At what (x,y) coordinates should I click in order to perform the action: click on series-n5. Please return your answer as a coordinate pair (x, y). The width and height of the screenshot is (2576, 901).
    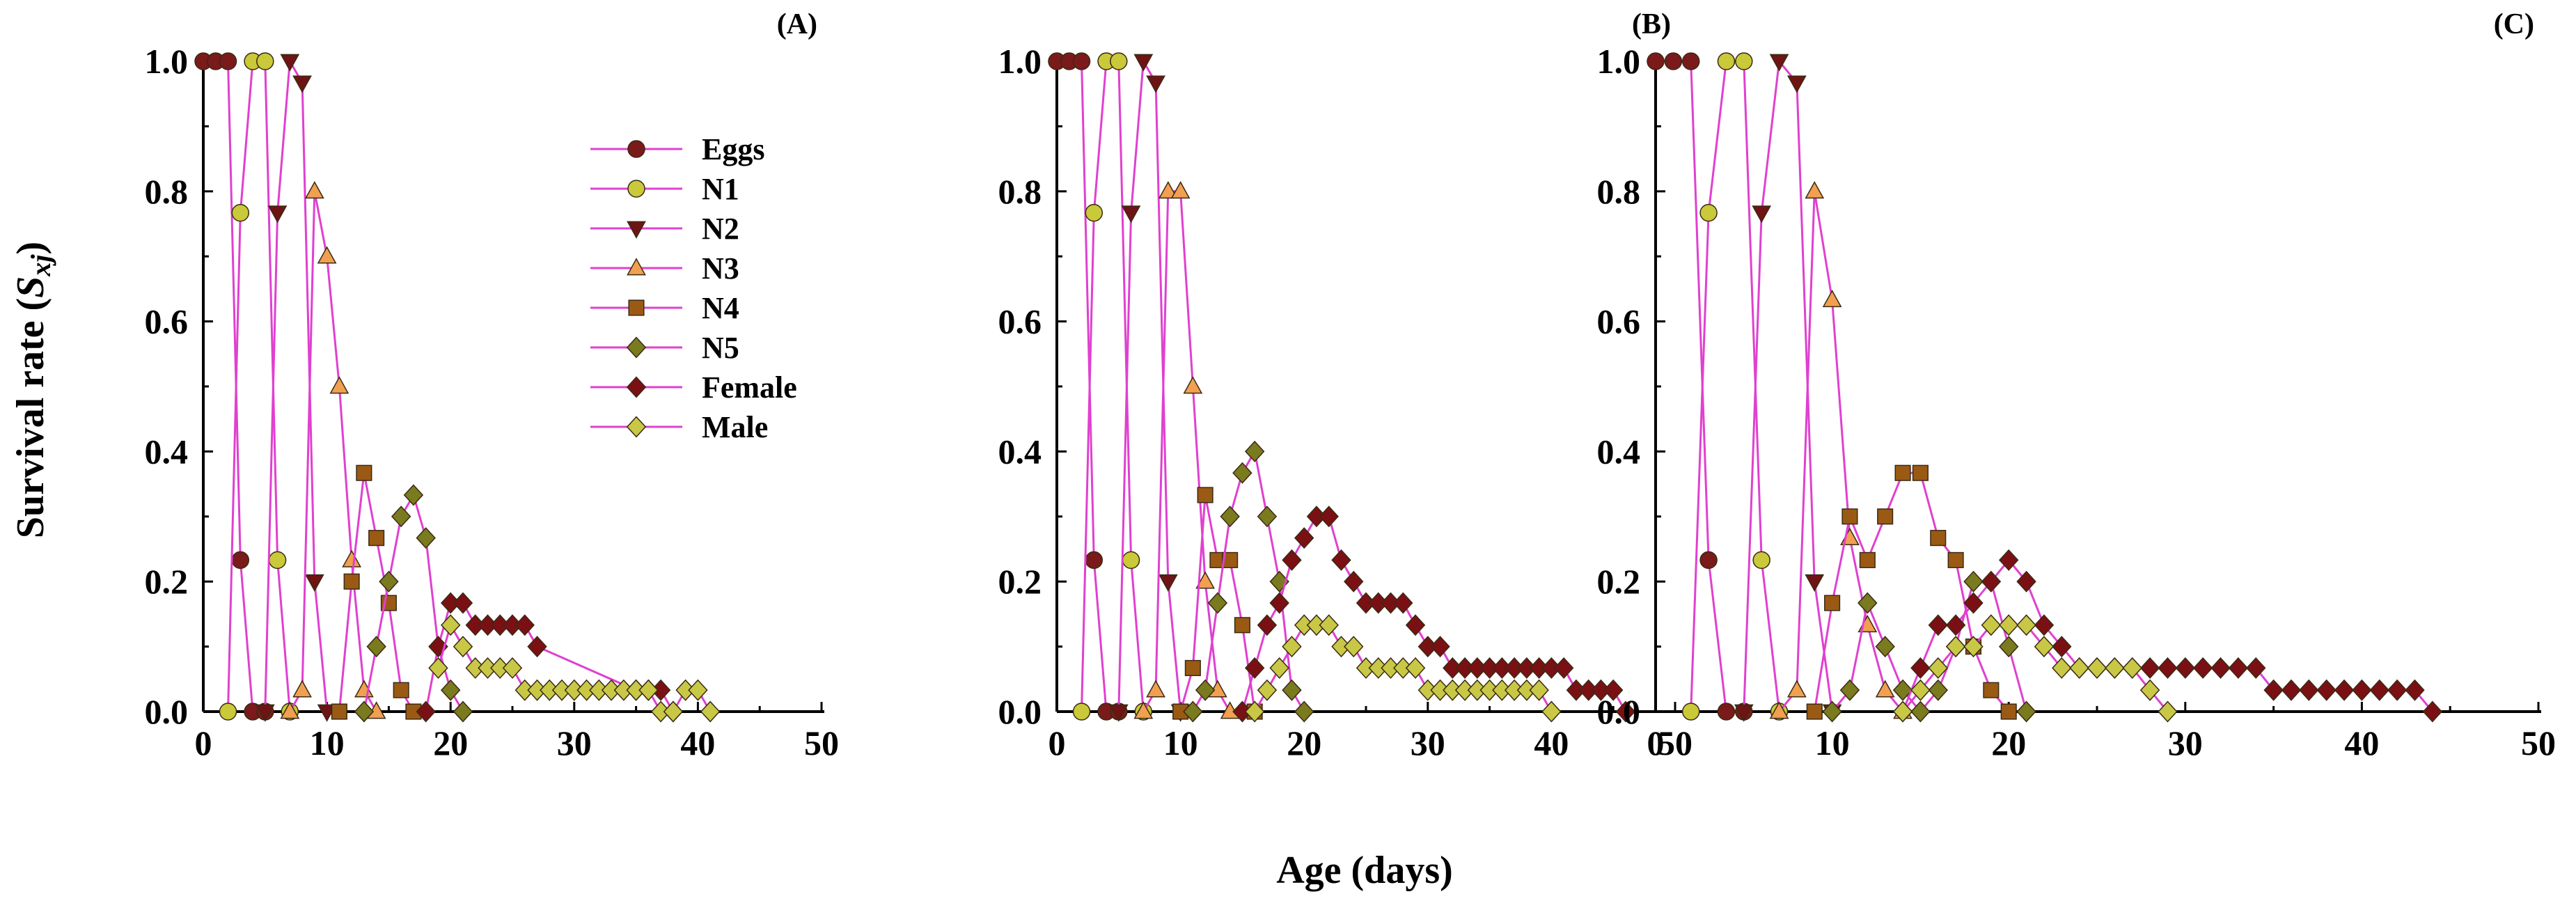
    Looking at the image, I should click on (1248, 581).